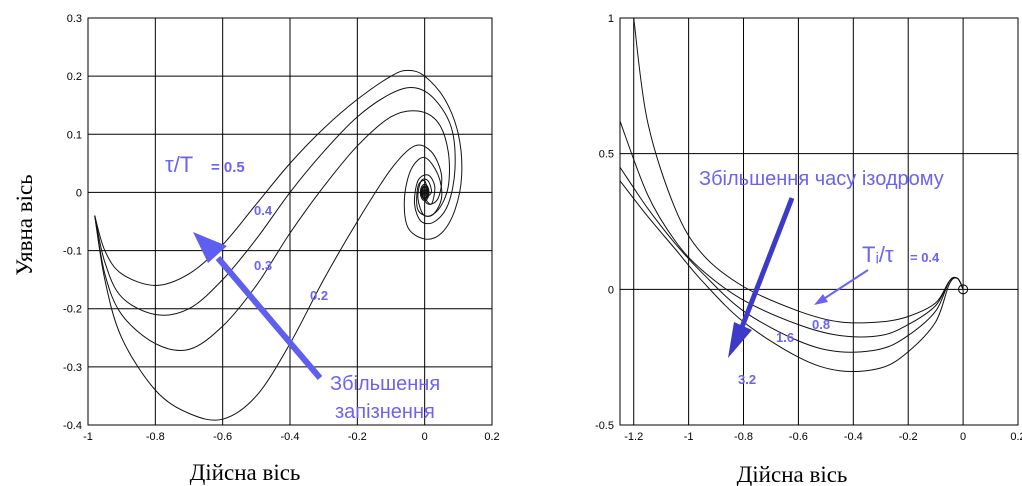  I want to click on left-label-0.3: 0.3, so click(263, 265).